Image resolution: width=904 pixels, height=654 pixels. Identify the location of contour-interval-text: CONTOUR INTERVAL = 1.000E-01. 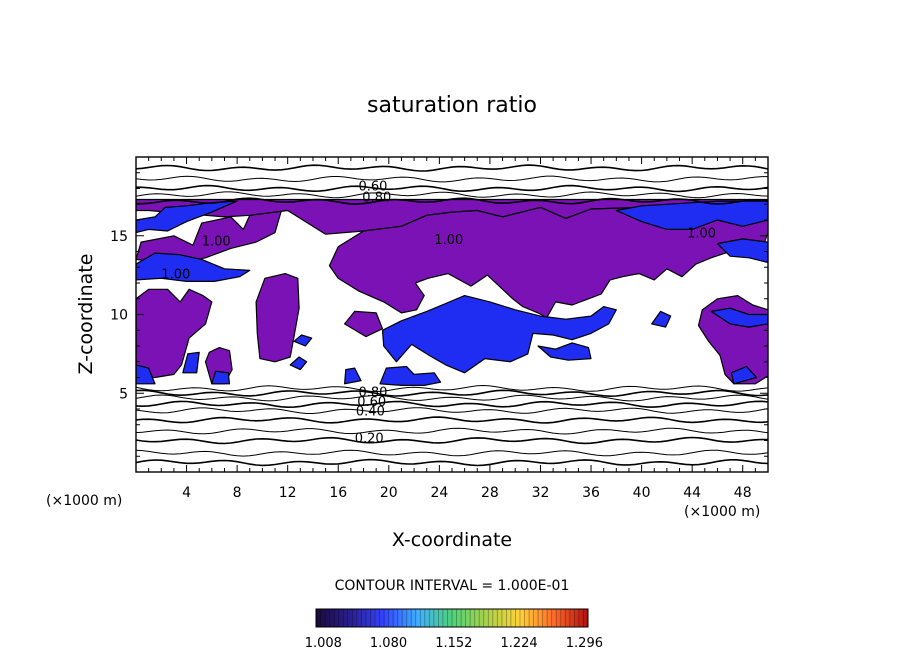
(452, 586).